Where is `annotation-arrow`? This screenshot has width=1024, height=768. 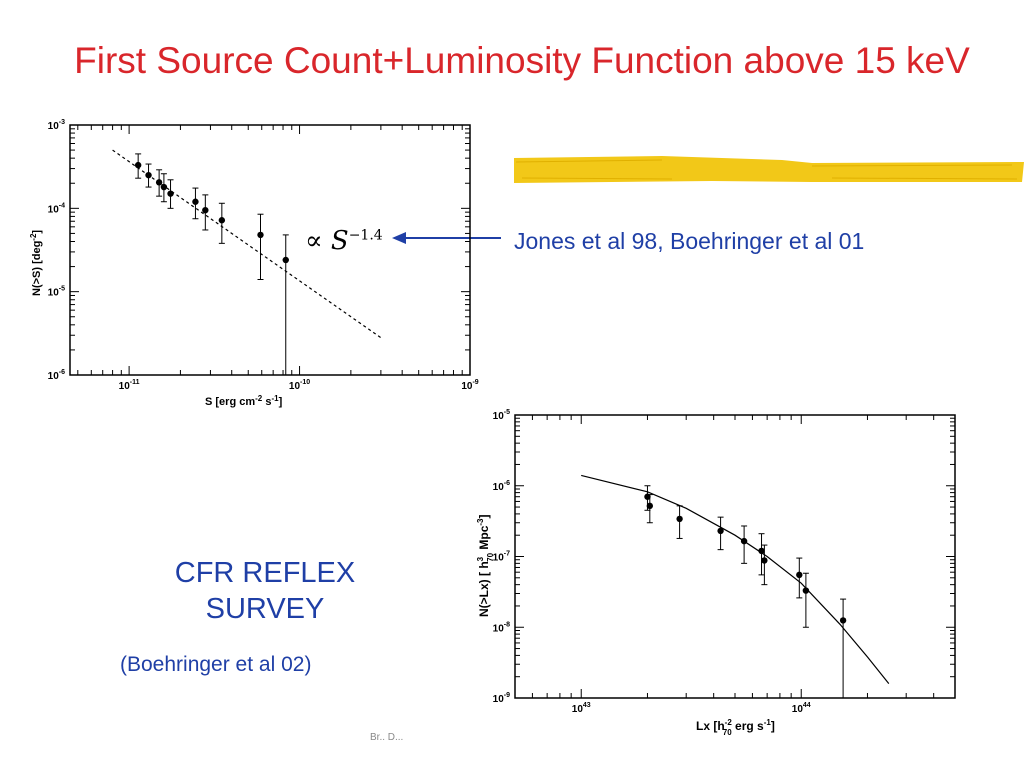 annotation-arrow is located at coordinates (446, 238).